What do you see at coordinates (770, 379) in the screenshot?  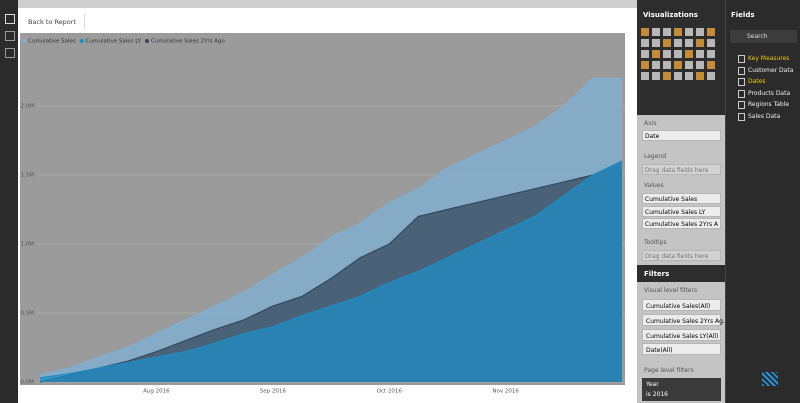 I see `logo` at bounding box center [770, 379].